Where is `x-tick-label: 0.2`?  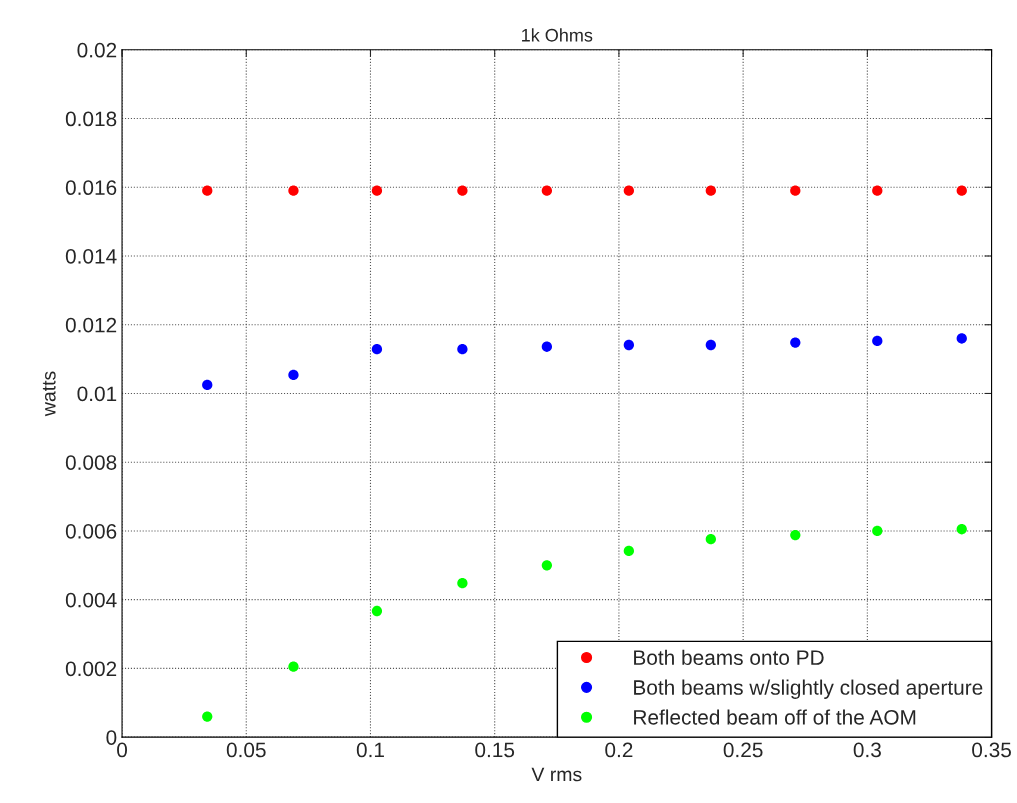
x-tick-label: 0.2 is located at coordinates (619, 750).